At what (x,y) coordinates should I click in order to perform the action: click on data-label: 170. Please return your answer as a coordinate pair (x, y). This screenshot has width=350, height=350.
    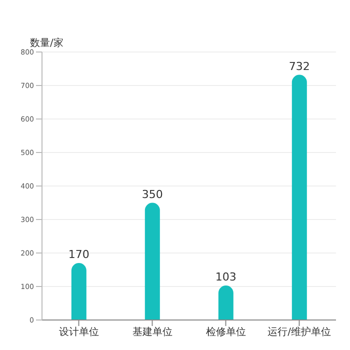
    Looking at the image, I should click on (79, 255).